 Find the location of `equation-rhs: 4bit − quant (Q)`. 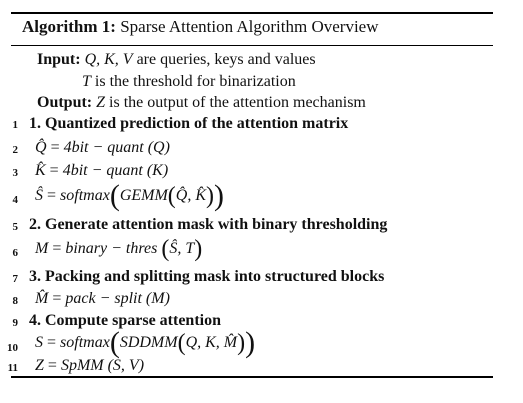

equation-rhs: 4bit − quant (Q) is located at coordinates (116, 147).